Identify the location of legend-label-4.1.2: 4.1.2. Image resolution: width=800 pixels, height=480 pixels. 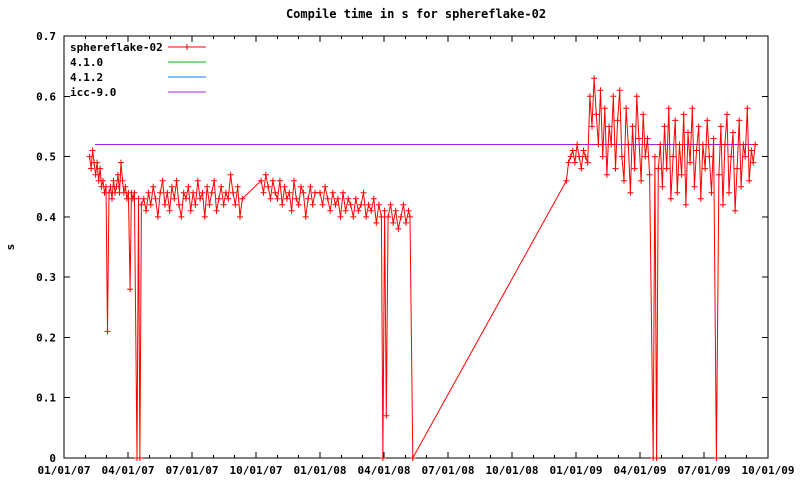
(86, 77).